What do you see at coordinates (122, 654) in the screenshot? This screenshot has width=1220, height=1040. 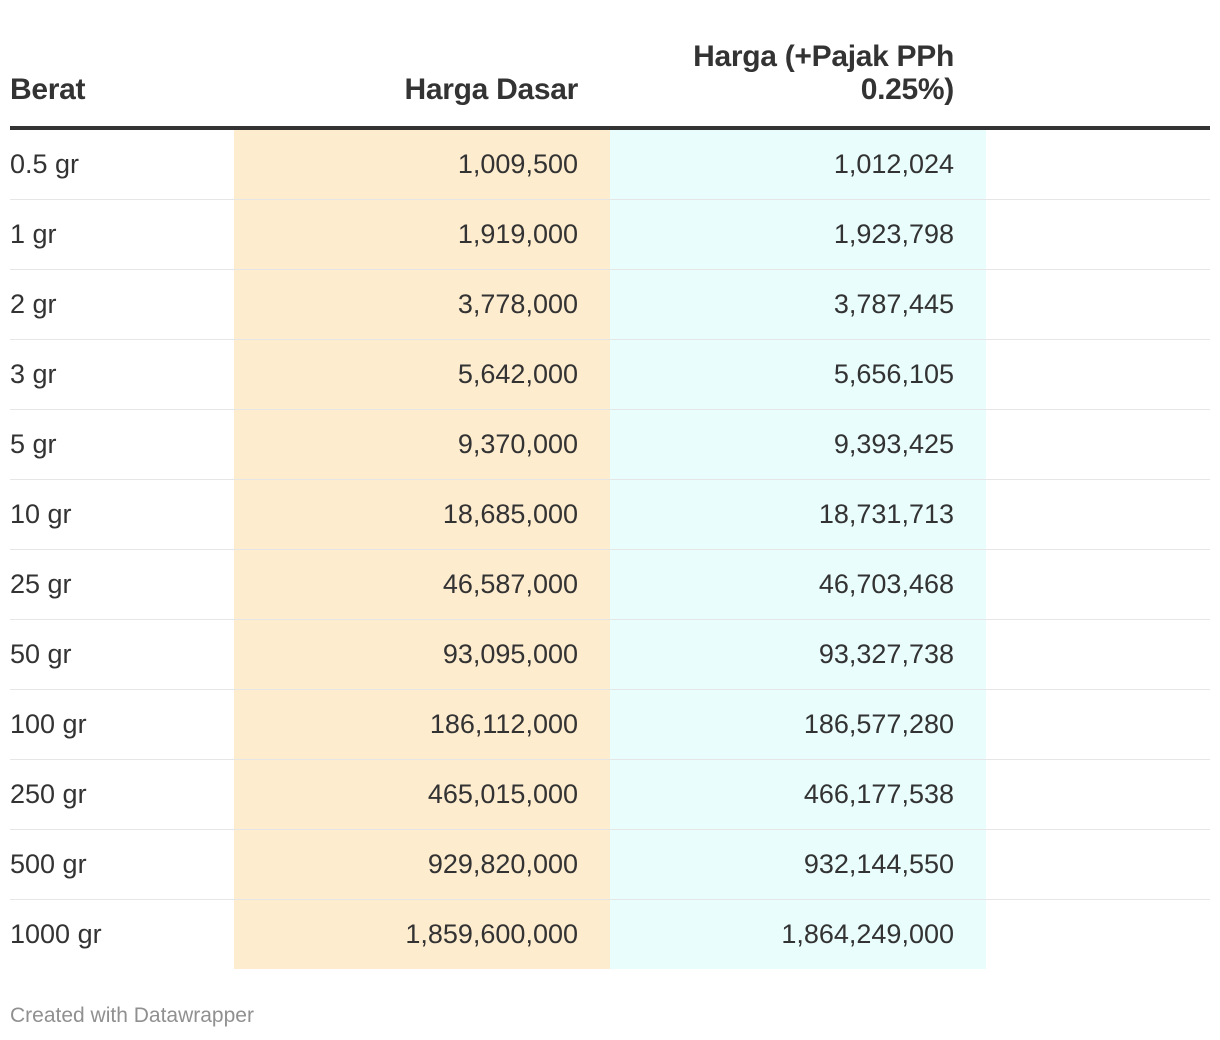 I see `cell-berat: 50 gr` at bounding box center [122, 654].